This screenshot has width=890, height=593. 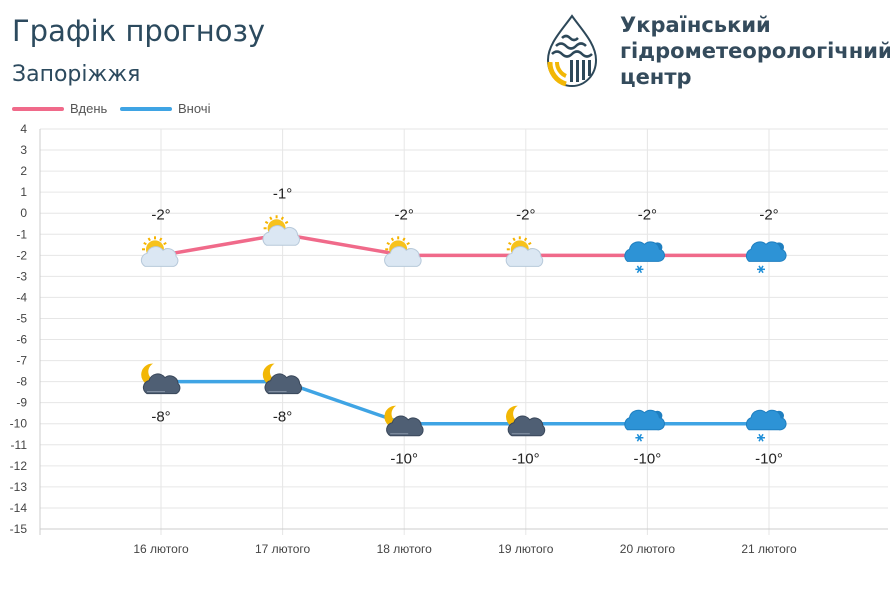 I want to click on y-tick-label: -12, so click(x=19, y=466).